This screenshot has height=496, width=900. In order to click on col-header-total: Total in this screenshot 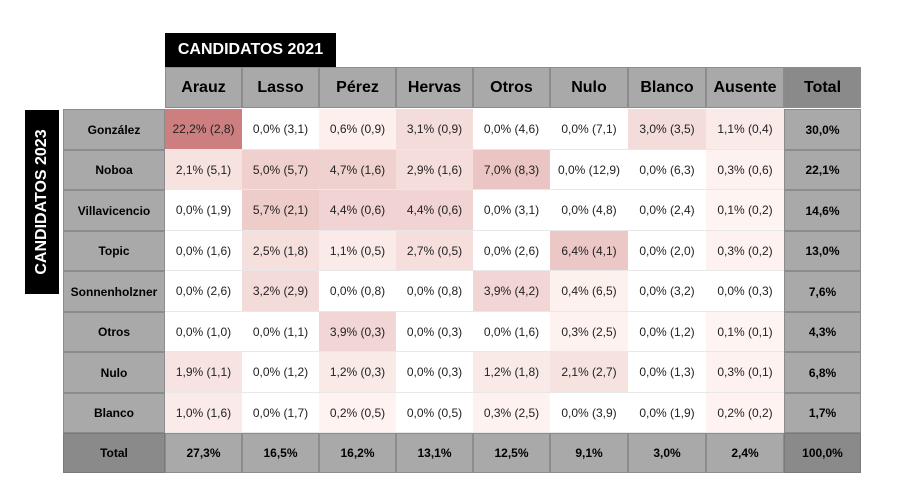, I will do `click(822, 87)`.